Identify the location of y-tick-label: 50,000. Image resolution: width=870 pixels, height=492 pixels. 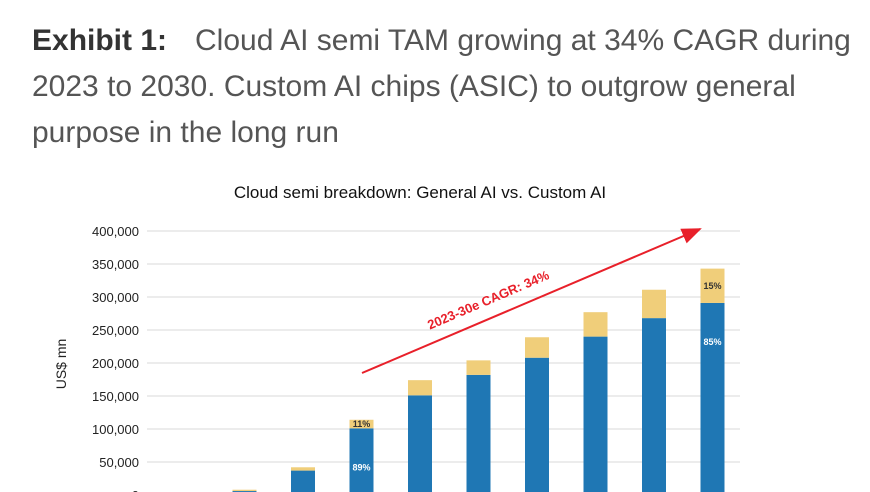
(119, 462).